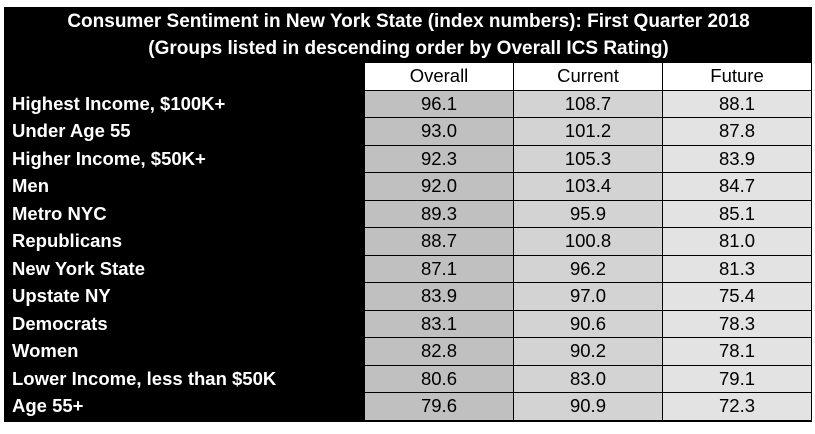 Image resolution: width=815 pixels, height=434 pixels. What do you see at coordinates (185, 296) in the screenshot?
I see `row-label: Upstate NY` at bounding box center [185, 296].